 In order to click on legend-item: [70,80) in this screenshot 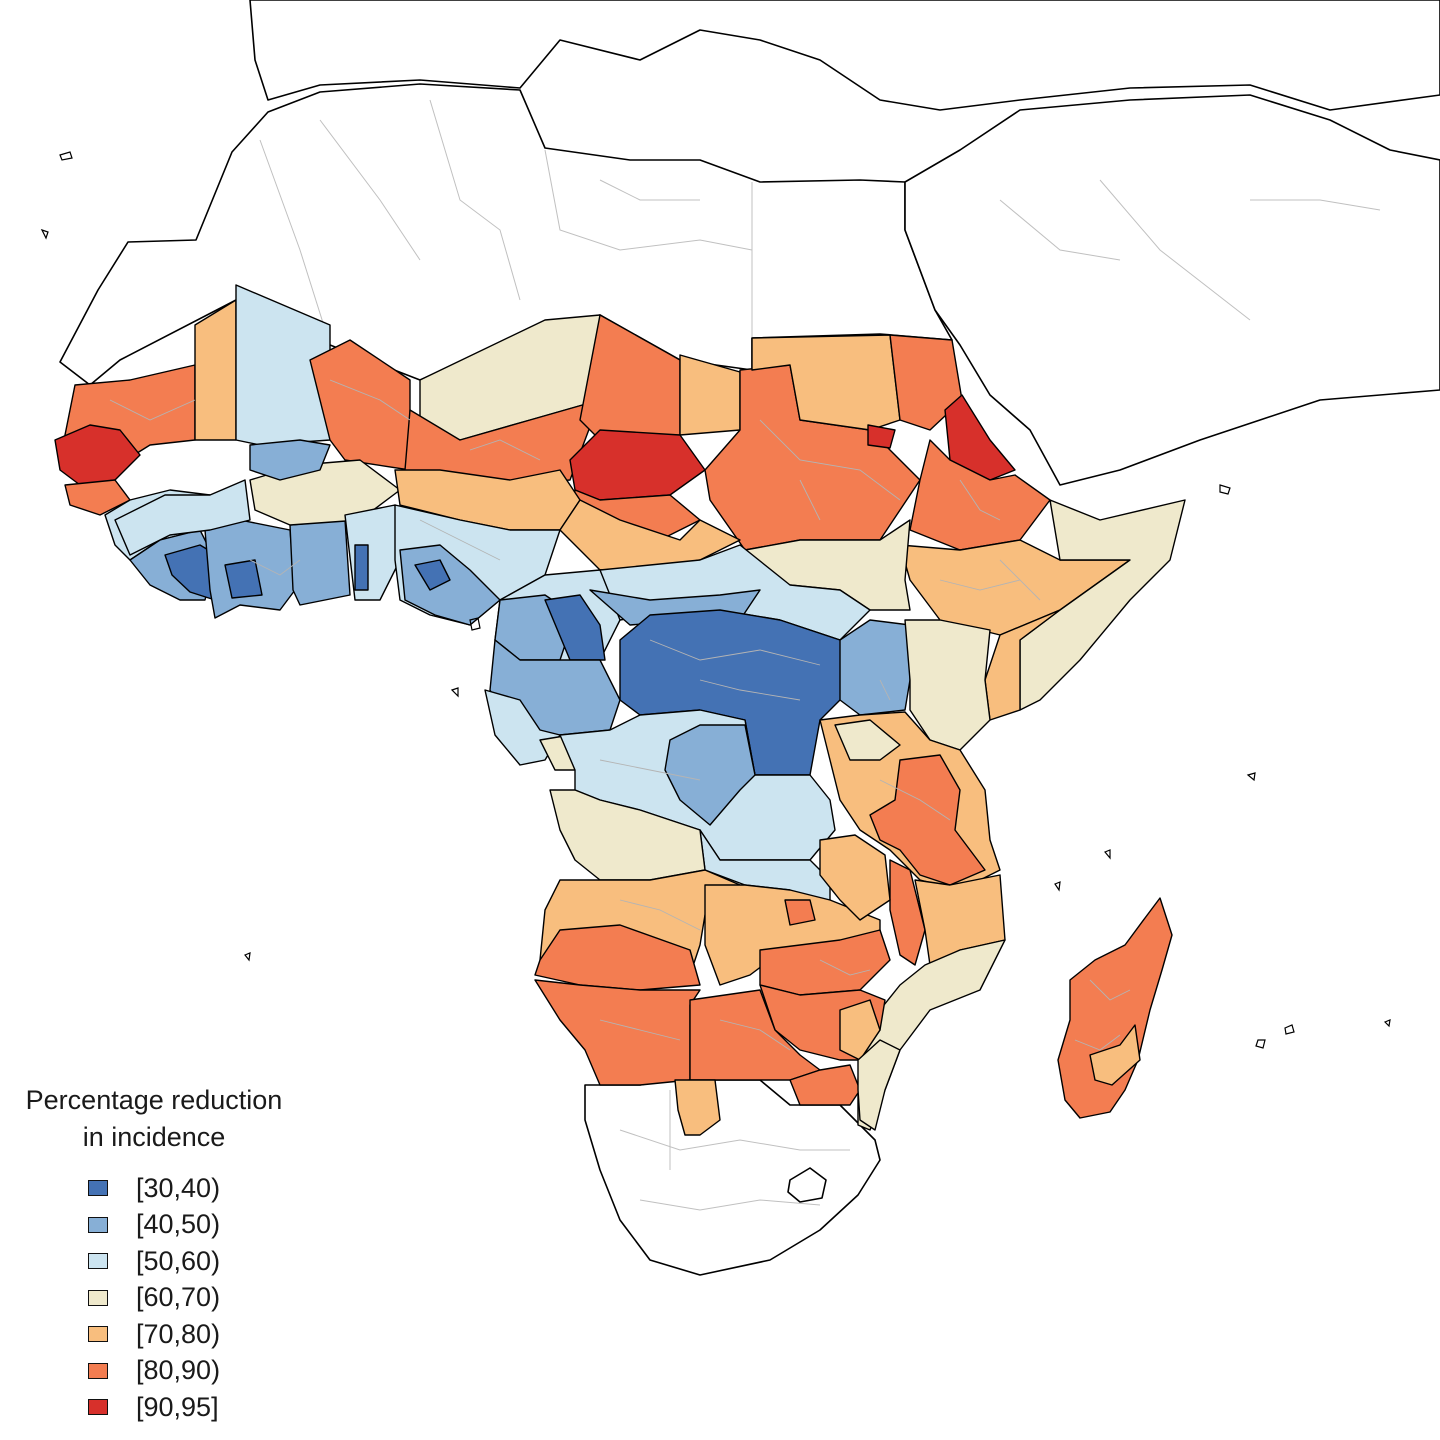, I will do `click(196, 1334)`.